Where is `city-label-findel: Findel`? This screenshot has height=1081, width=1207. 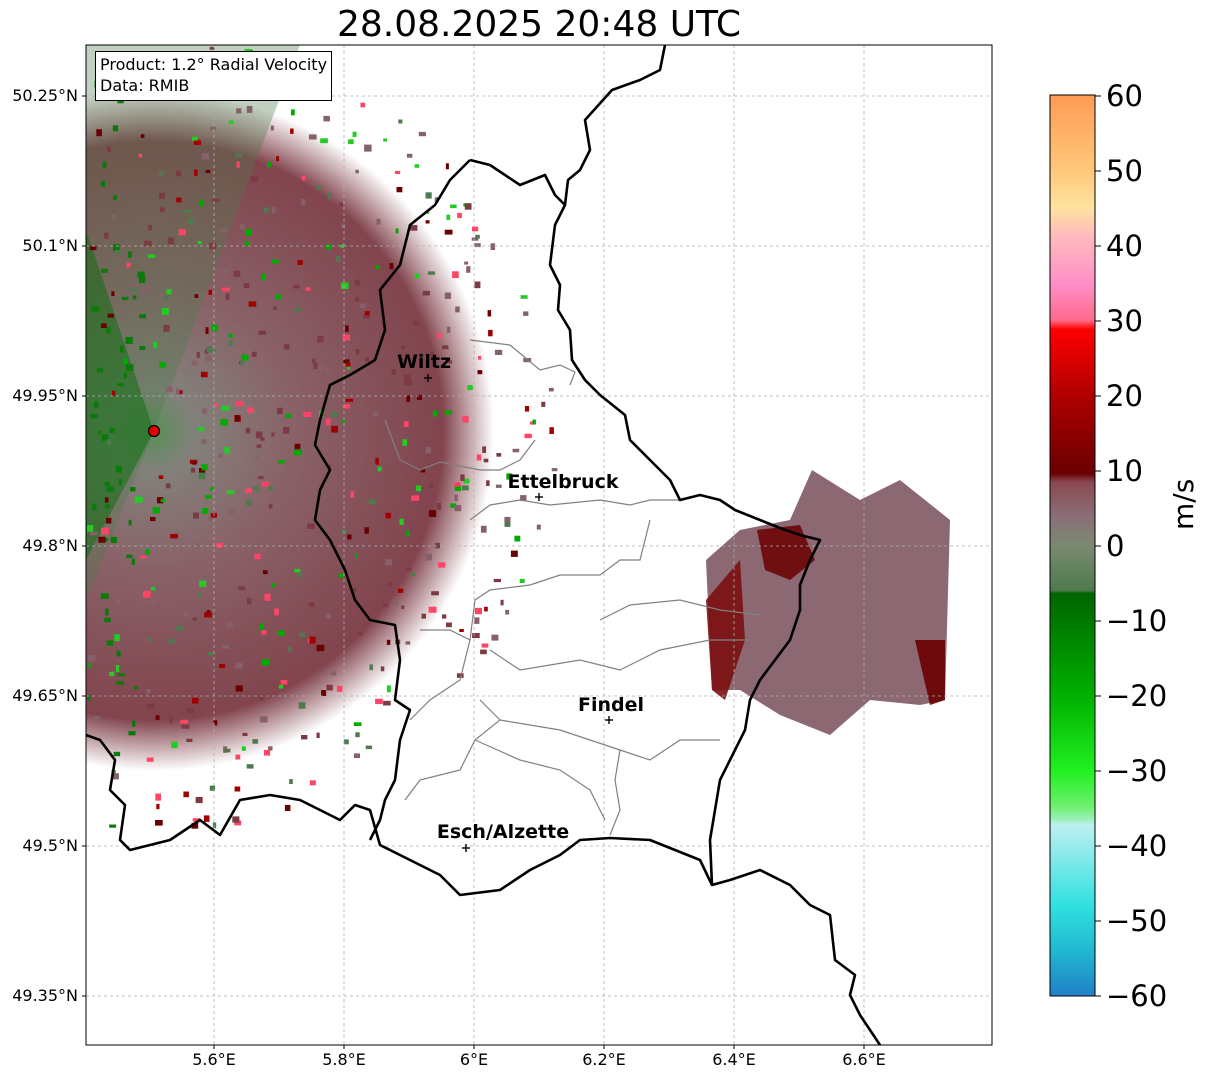 city-label-findel: Findel is located at coordinates (611, 705).